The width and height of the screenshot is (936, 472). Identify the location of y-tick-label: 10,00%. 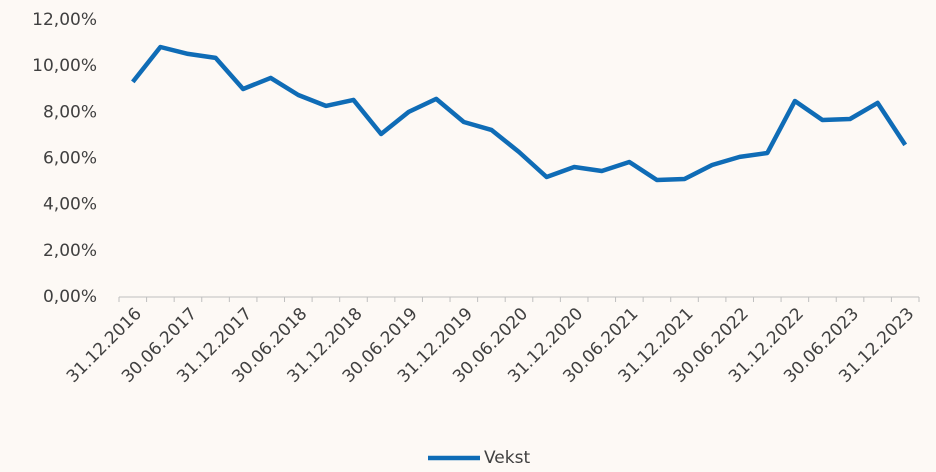
(64, 66).